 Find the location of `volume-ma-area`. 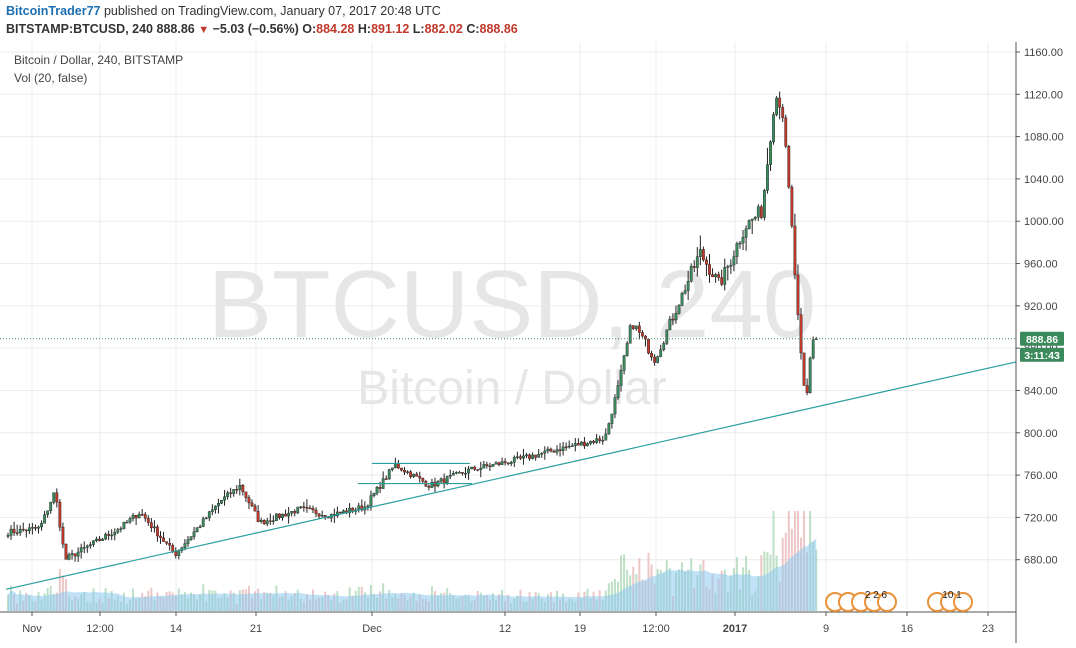

volume-ma-area is located at coordinates (412, 574).